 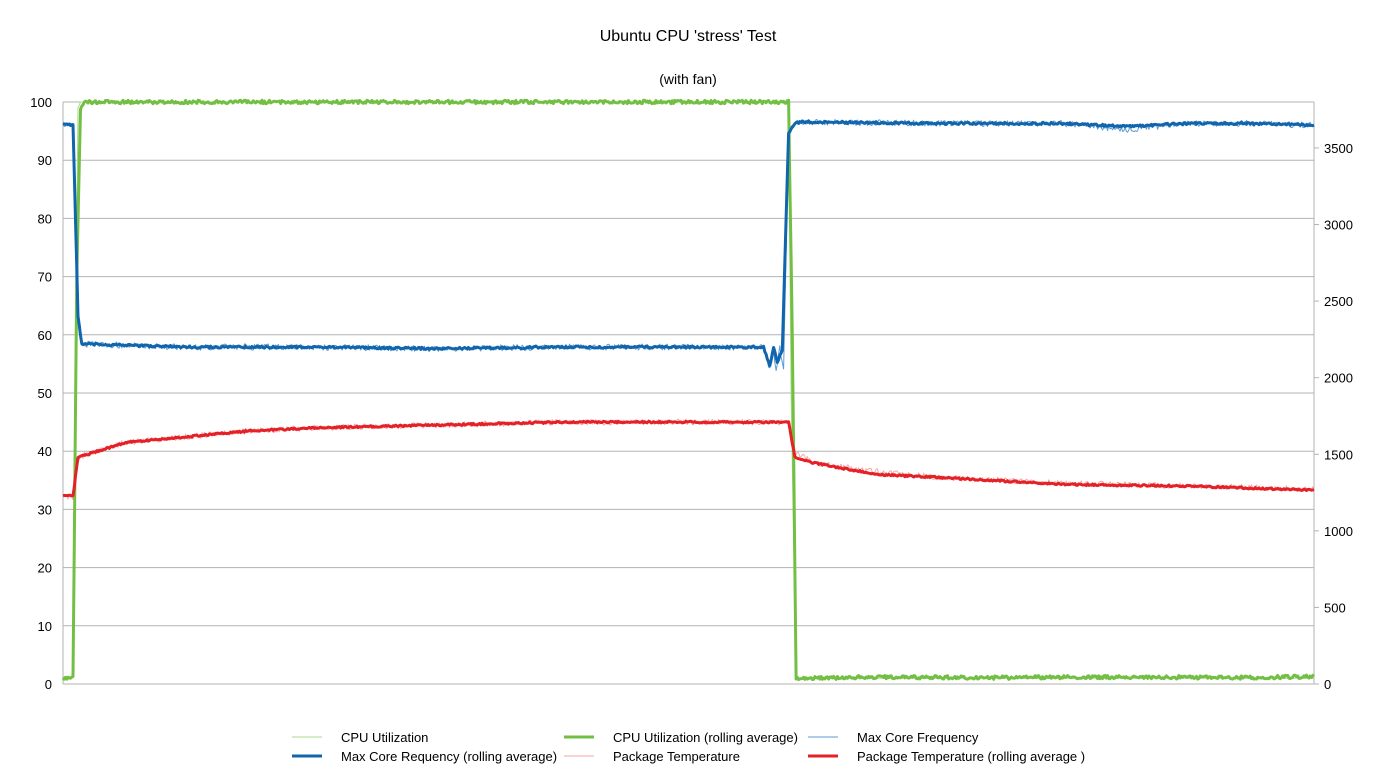 What do you see at coordinates (1338, 225) in the screenshot?
I see `right-tick-label: 3000` at bounding box center [1338, 225].